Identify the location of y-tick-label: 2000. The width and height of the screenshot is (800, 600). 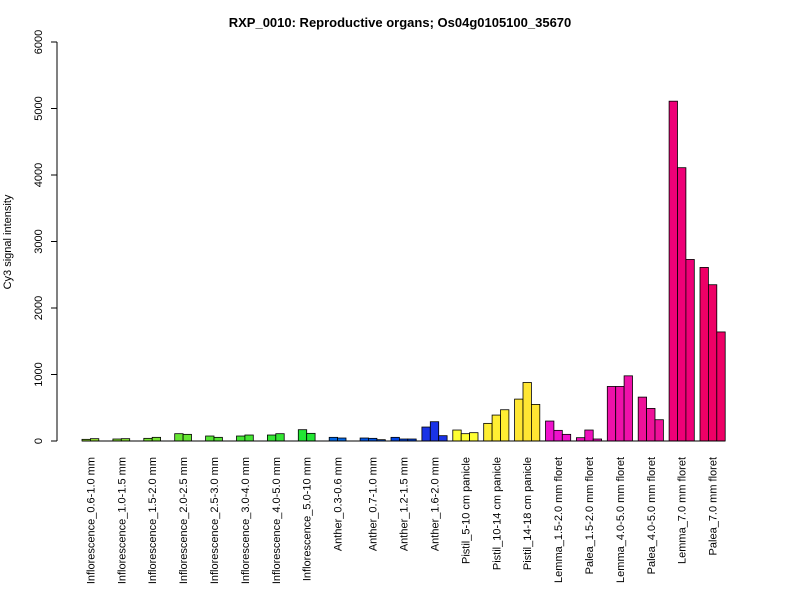
(39, 308).